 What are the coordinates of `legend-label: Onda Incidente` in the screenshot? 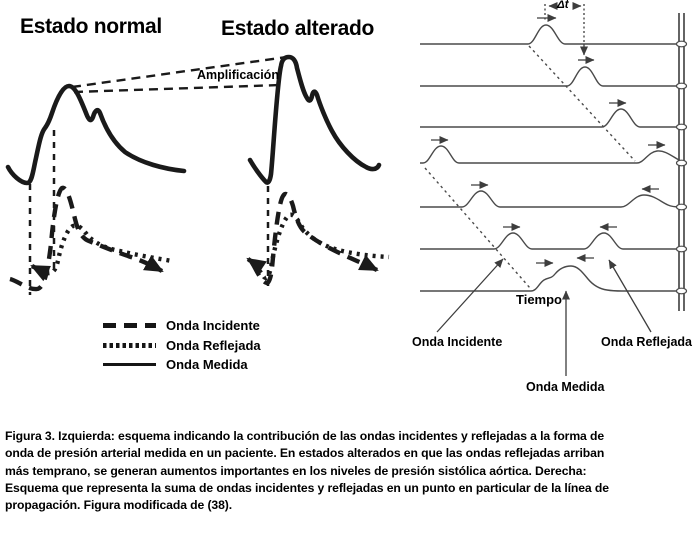 It's located at (213, 326).